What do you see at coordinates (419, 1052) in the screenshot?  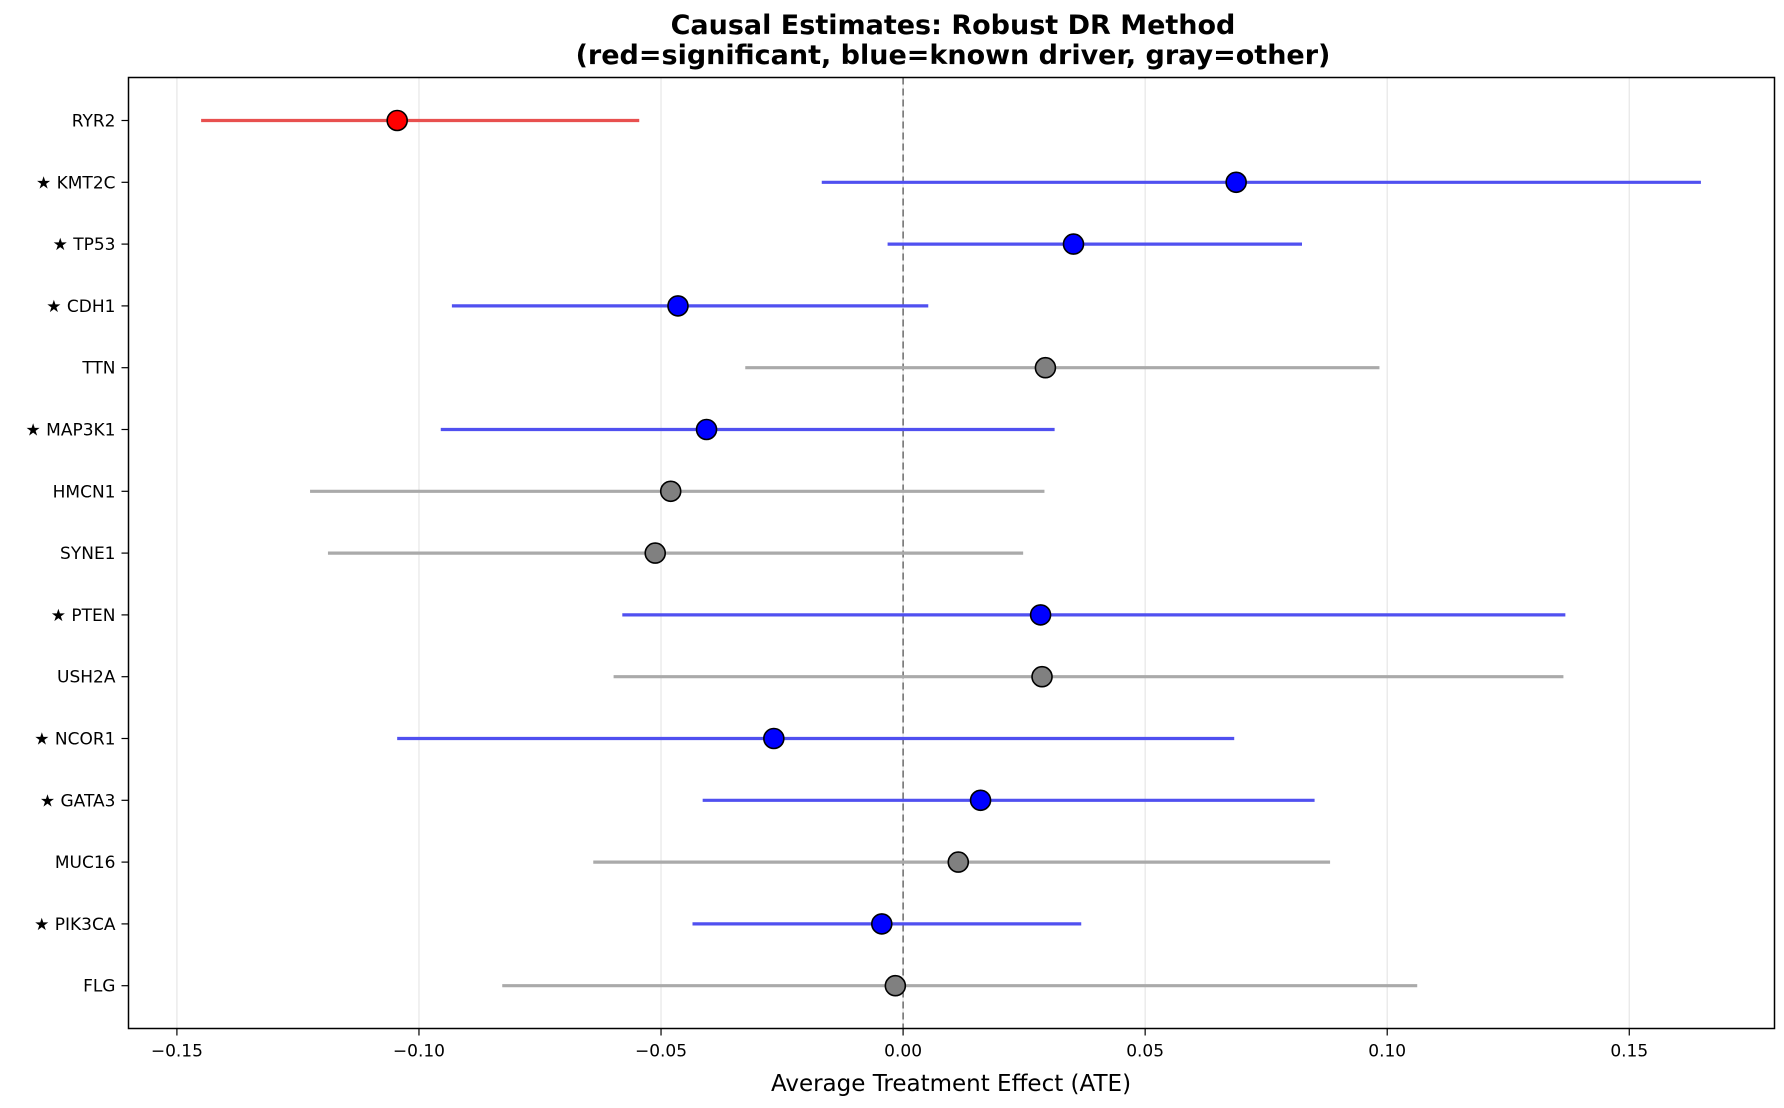 I see `x-tick-label: −0.10` at bounding box center [419, 1052].